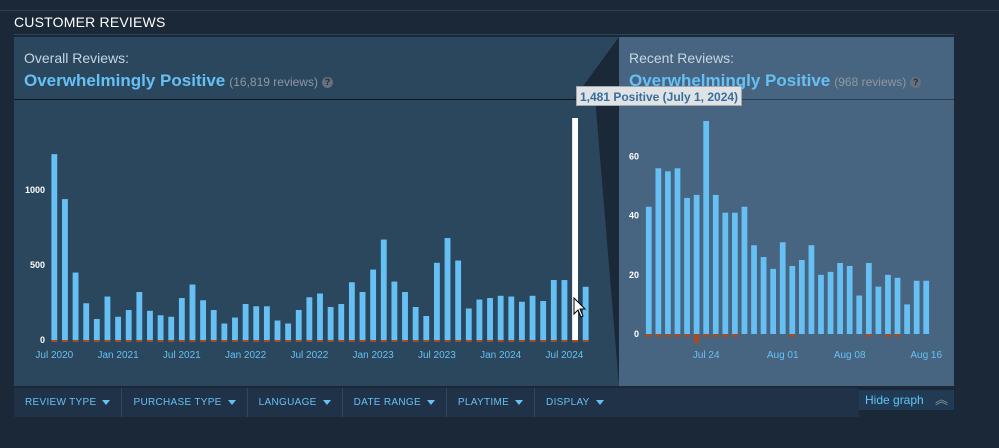 This screenshot has width=999, height=448. Describe the element at coordinates (730, 80) in the screenshot. I see `recent-verdict: Overwhelmingly Positive` at that location.